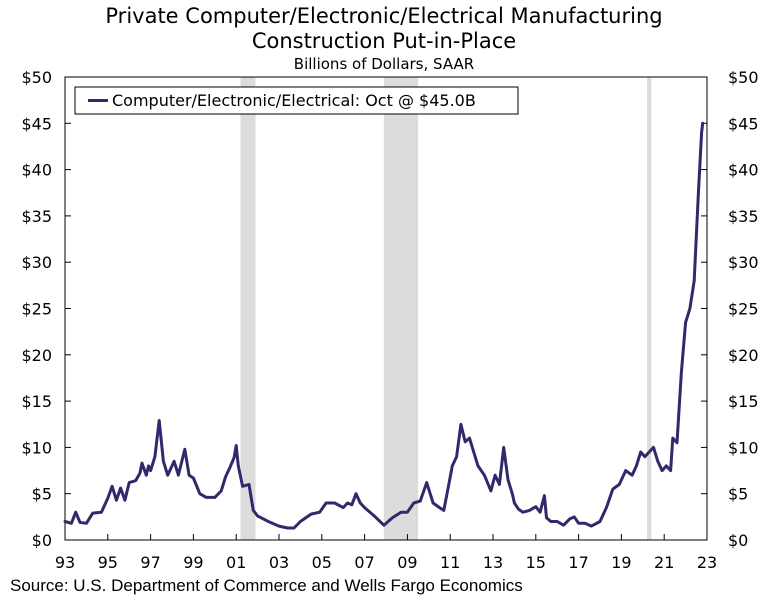 Image resolution: width=768 pixels, height=612 pixels. What do you see at coordinates (108, 562) in the screenshot?
I see `x-tick-label: 95` at bounding box center [108, 562].